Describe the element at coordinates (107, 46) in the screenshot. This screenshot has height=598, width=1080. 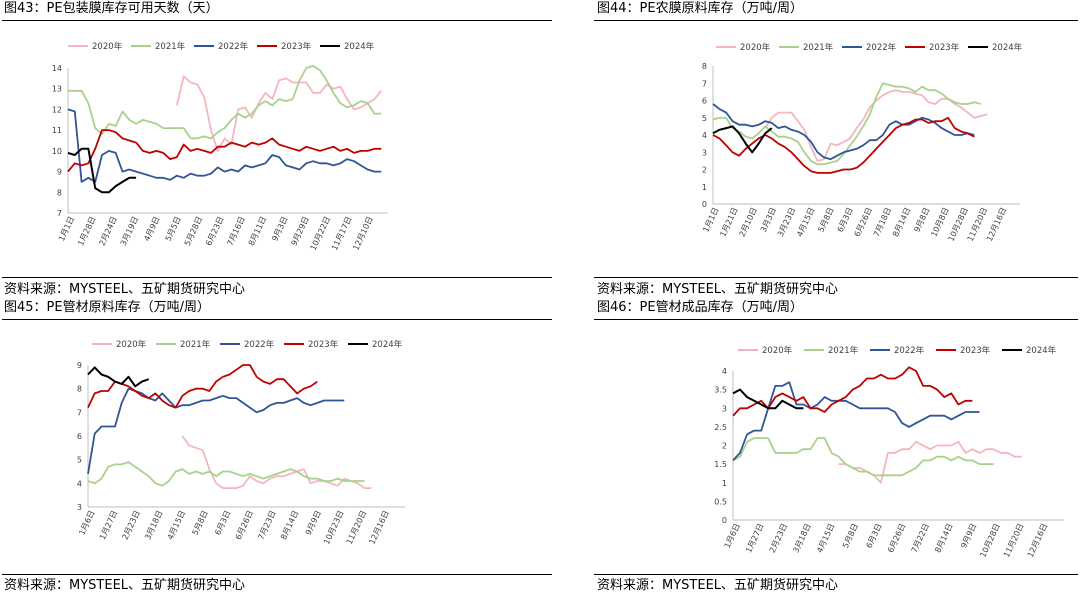
I see `fig43-legend-label: 2020年` at that location.